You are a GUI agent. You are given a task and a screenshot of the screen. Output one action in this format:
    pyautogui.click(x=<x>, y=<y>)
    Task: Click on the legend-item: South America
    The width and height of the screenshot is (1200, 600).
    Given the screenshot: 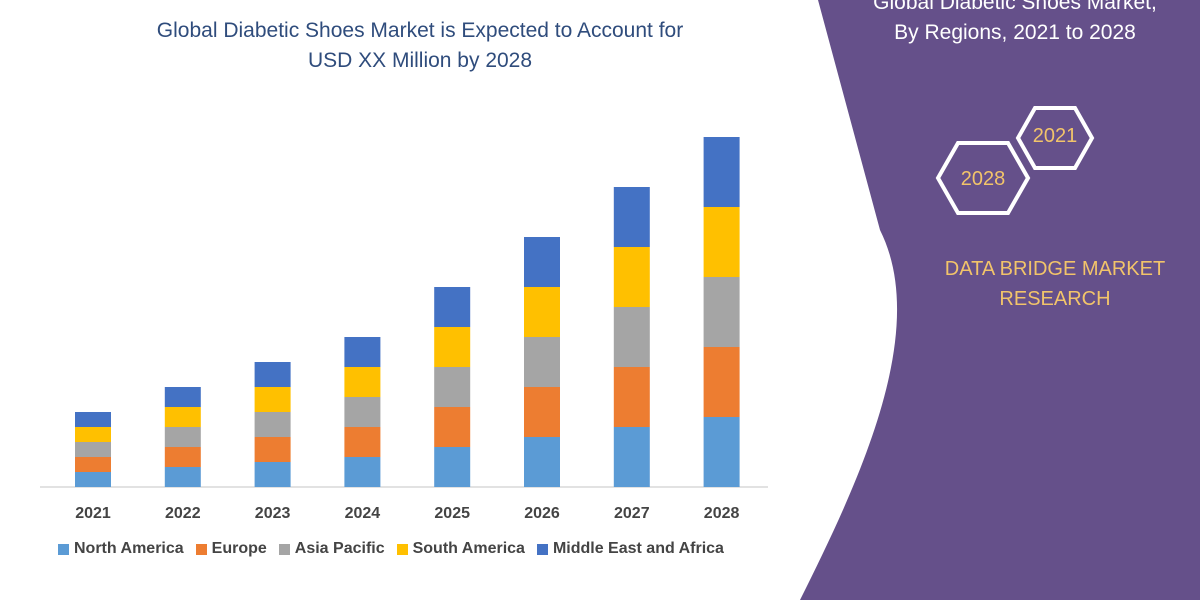 What is the action you would take?
    pyautogui.click(x=460, y=549)
    